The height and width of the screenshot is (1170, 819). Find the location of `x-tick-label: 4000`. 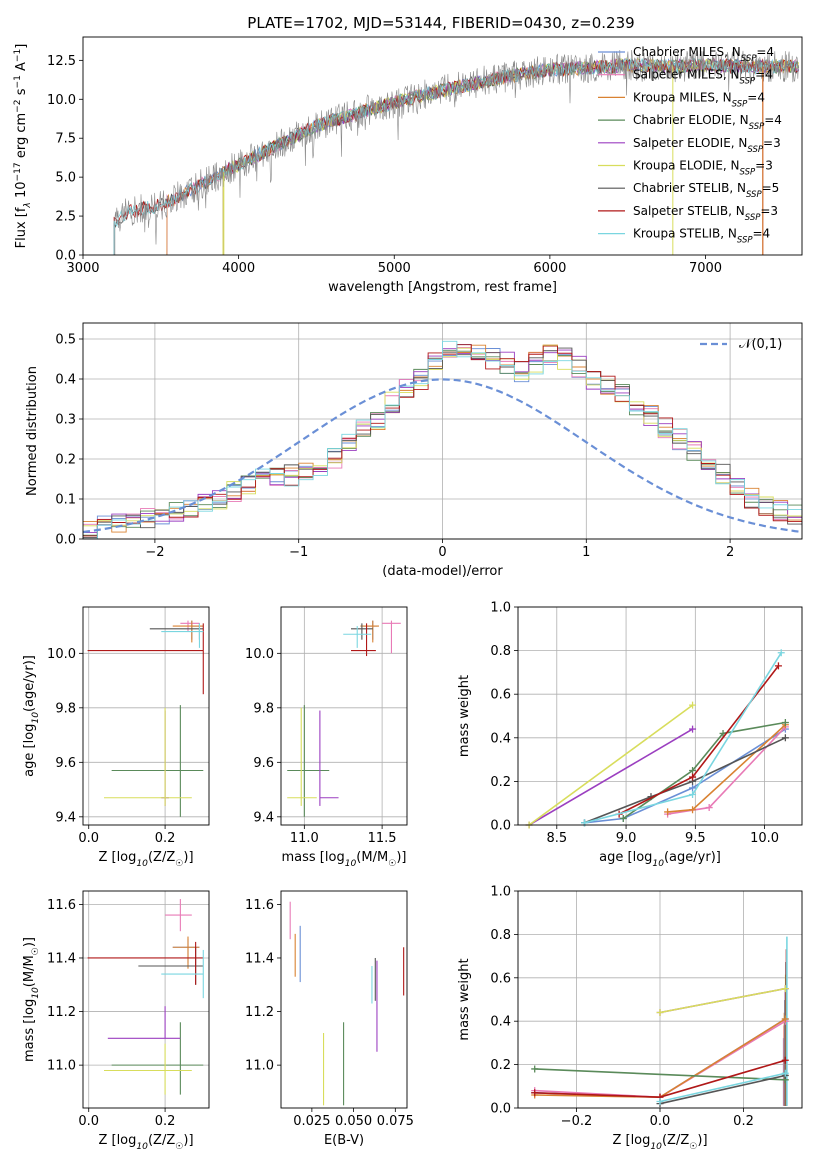

x-tick-label: 4000 is located at coordinates (238, 268).